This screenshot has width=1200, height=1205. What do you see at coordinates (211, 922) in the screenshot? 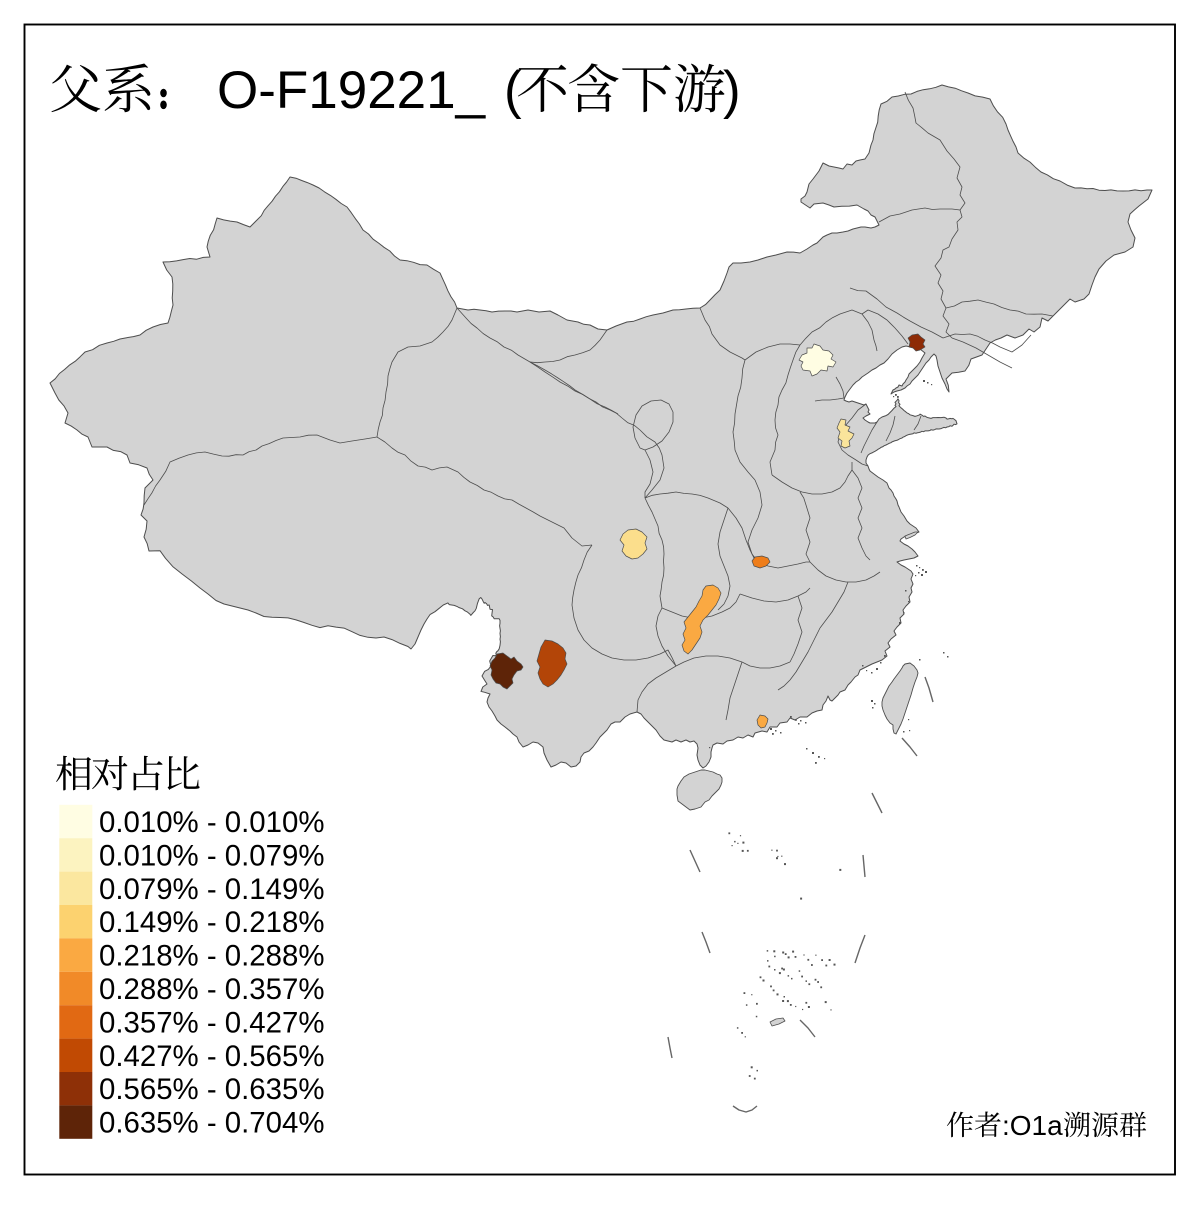
I see `svg-text: 0.149% - 0.218%` at bounding box center [211, 922].